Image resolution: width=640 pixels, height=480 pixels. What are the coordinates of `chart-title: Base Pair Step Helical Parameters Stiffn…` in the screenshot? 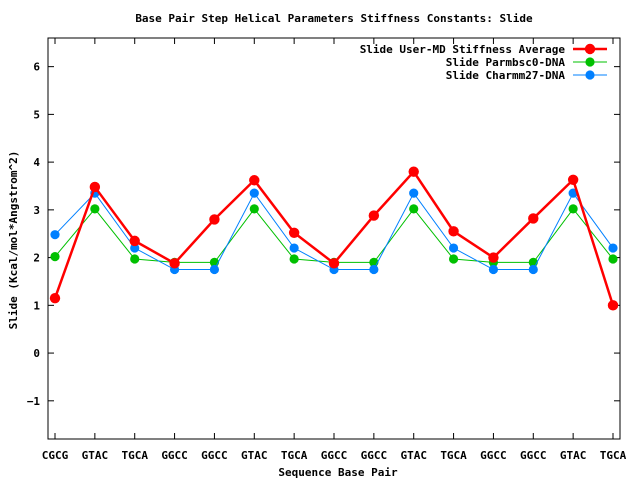 It's located at (334, 18).